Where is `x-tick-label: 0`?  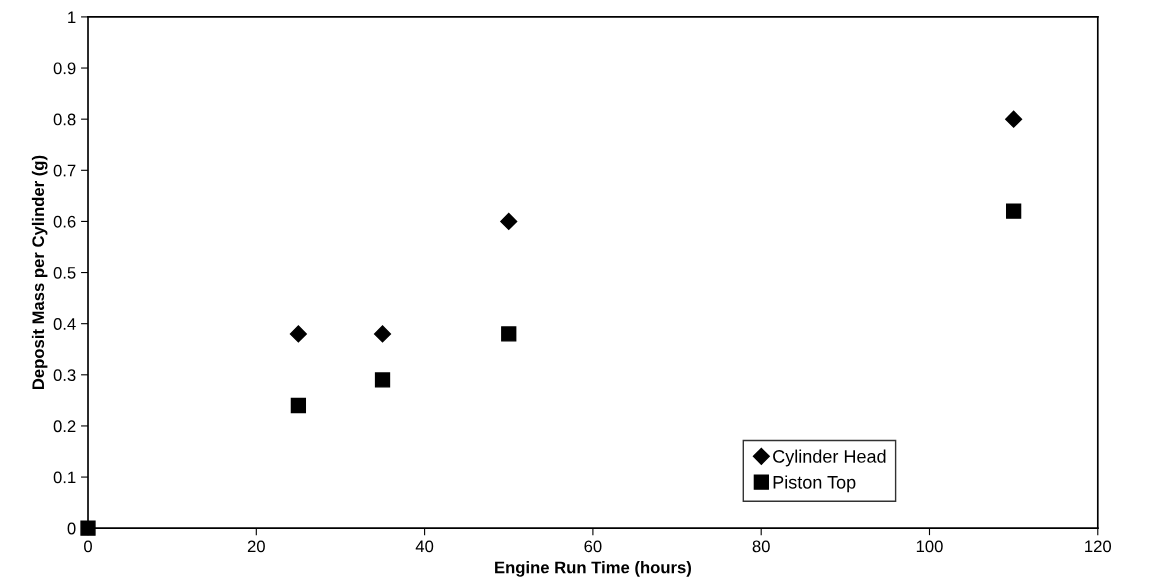 x-tick-label: 0 is located at coordinates (88, 546).